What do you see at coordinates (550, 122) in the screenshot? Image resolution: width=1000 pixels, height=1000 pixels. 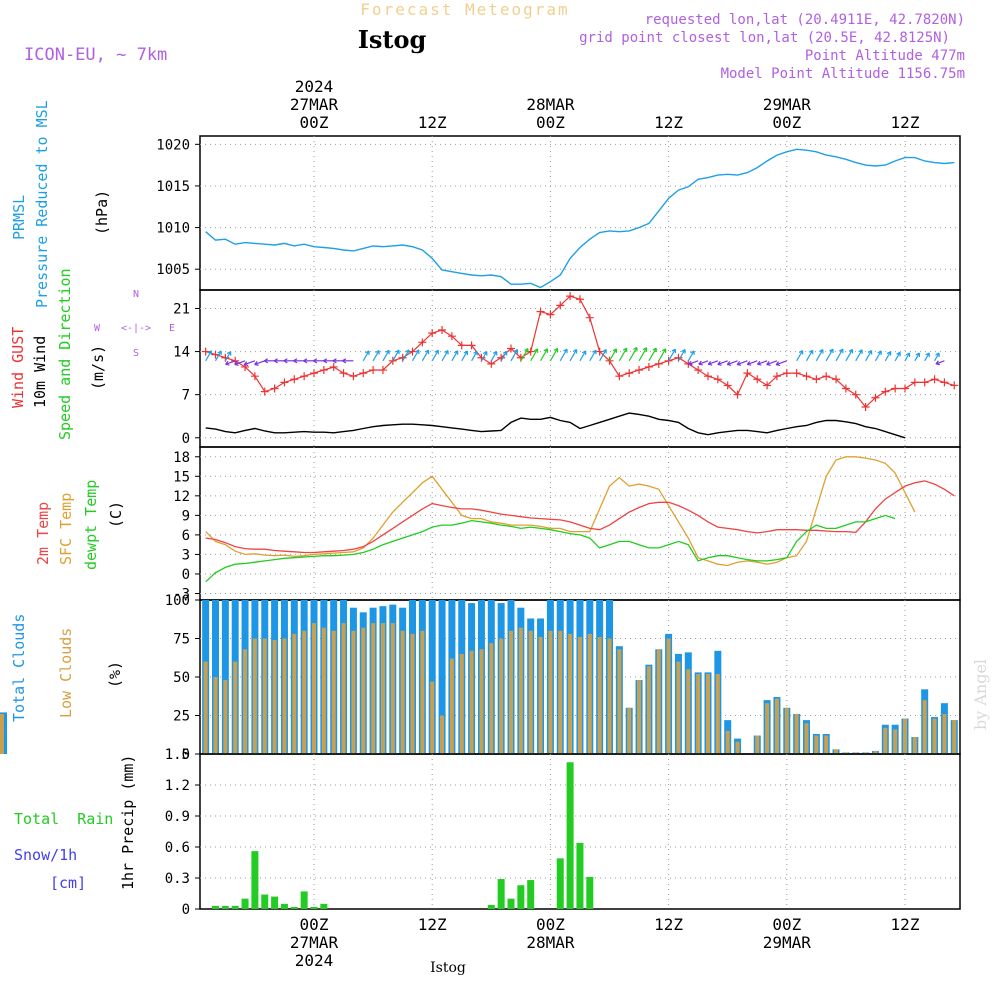 I see `time-label: 00Z` at bounding box center [550, 122].